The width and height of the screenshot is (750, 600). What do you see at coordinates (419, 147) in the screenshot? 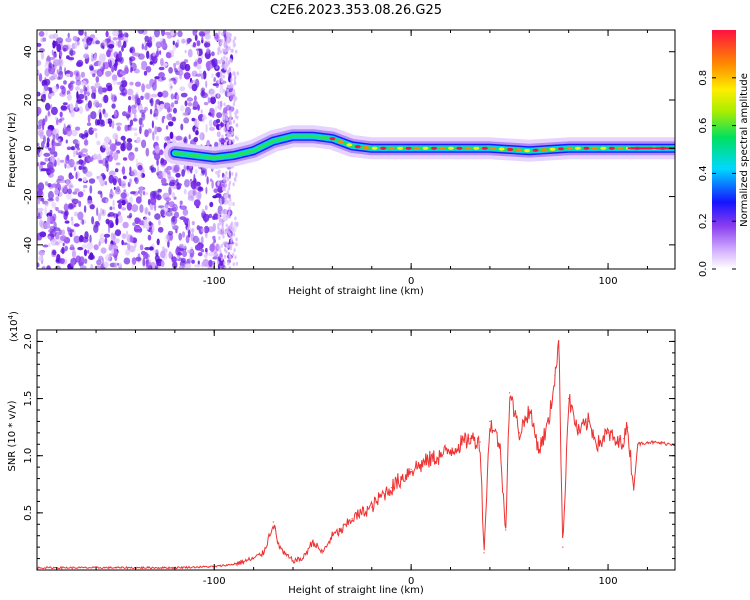
I see `spectrogram-ridge` at bounding box center [419, 147].